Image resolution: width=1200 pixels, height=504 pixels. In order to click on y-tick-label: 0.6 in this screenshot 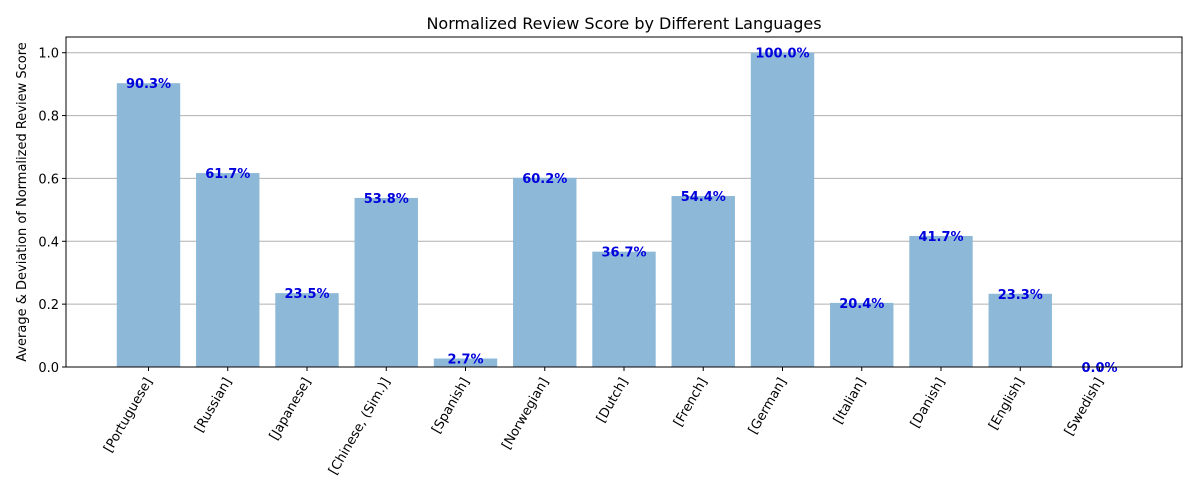, I will do `click(48, 179)`.